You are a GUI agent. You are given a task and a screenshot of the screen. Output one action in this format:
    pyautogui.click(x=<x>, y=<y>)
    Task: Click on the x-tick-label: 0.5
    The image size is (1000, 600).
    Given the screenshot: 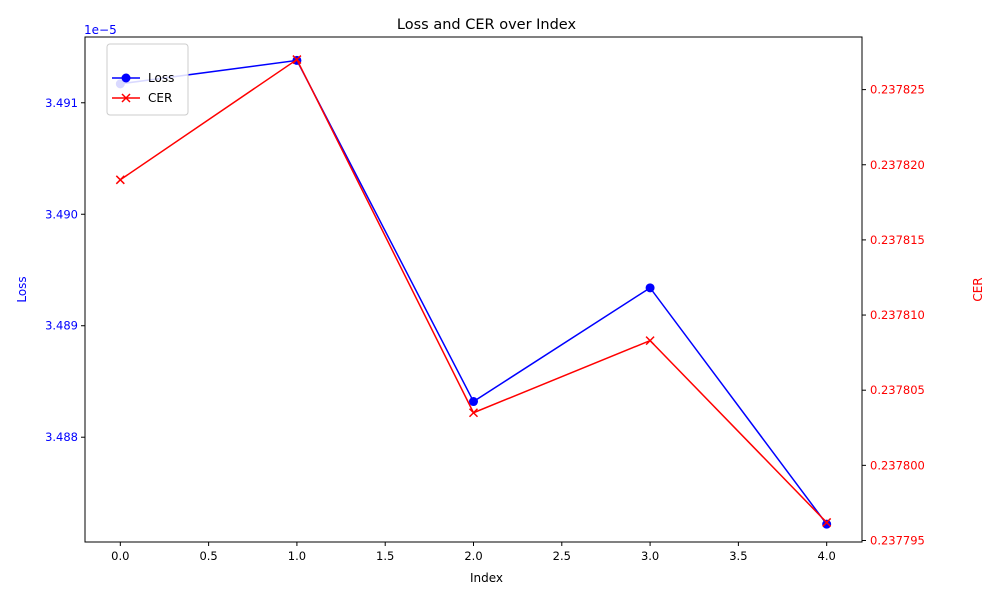 What is the action you would take?
    pyautogui.click(x=208, y=556)
    